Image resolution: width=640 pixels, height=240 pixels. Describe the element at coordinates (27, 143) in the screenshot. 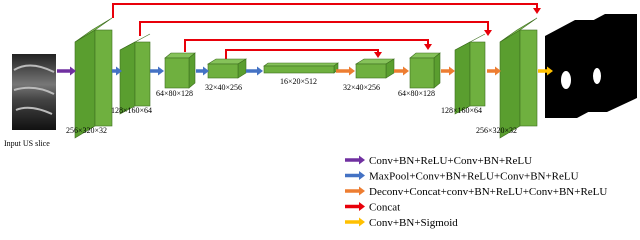

I see `input-label: Input US slice` at that location.